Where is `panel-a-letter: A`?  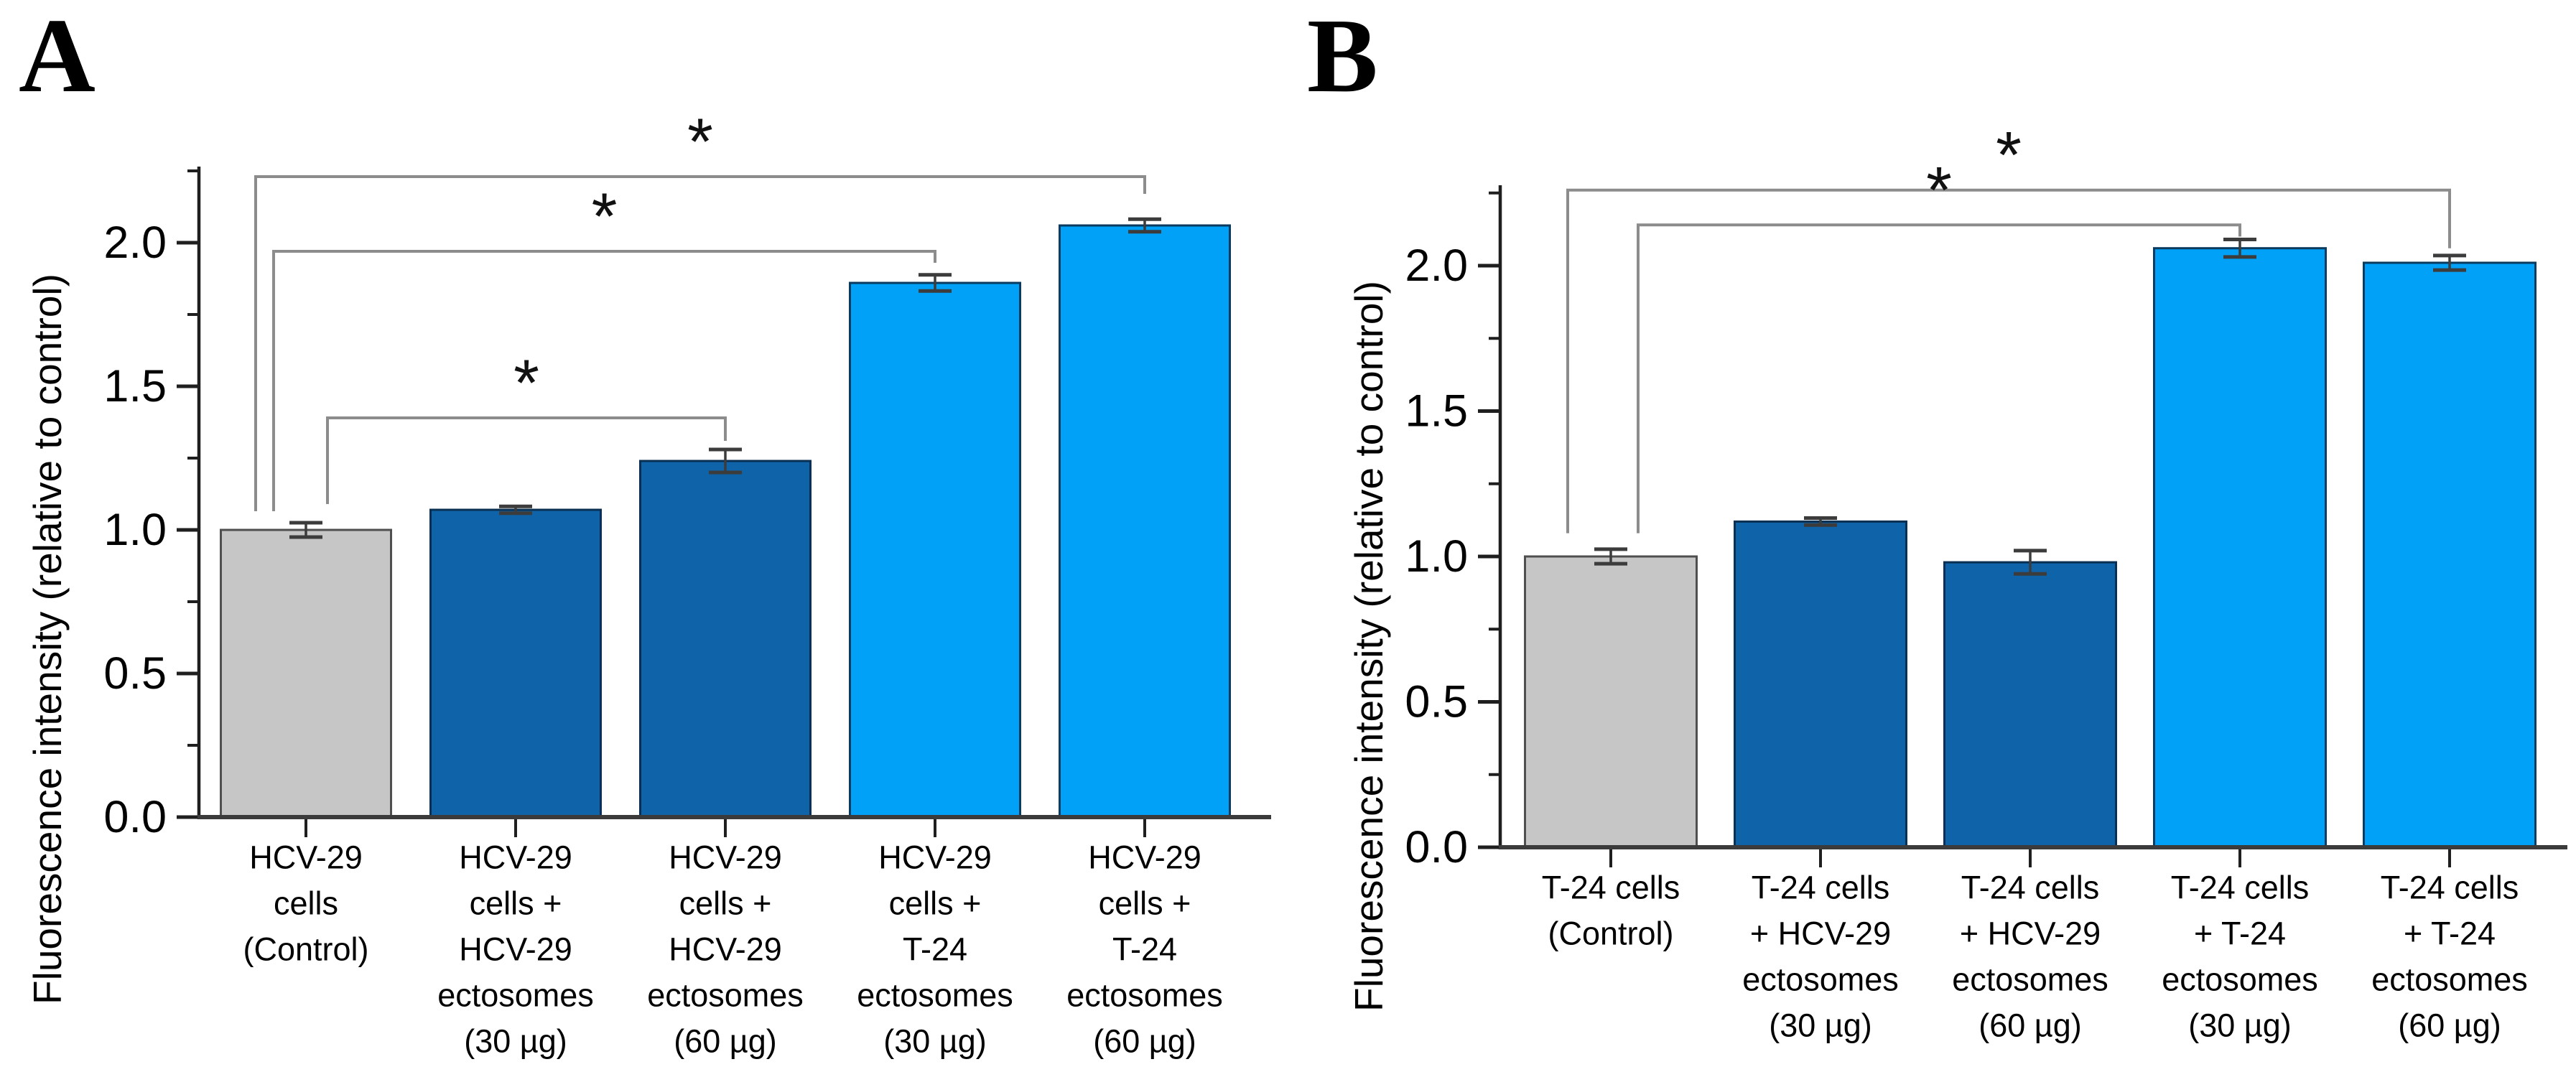 panel-a-letter: A is located at coordinates (57, 57).